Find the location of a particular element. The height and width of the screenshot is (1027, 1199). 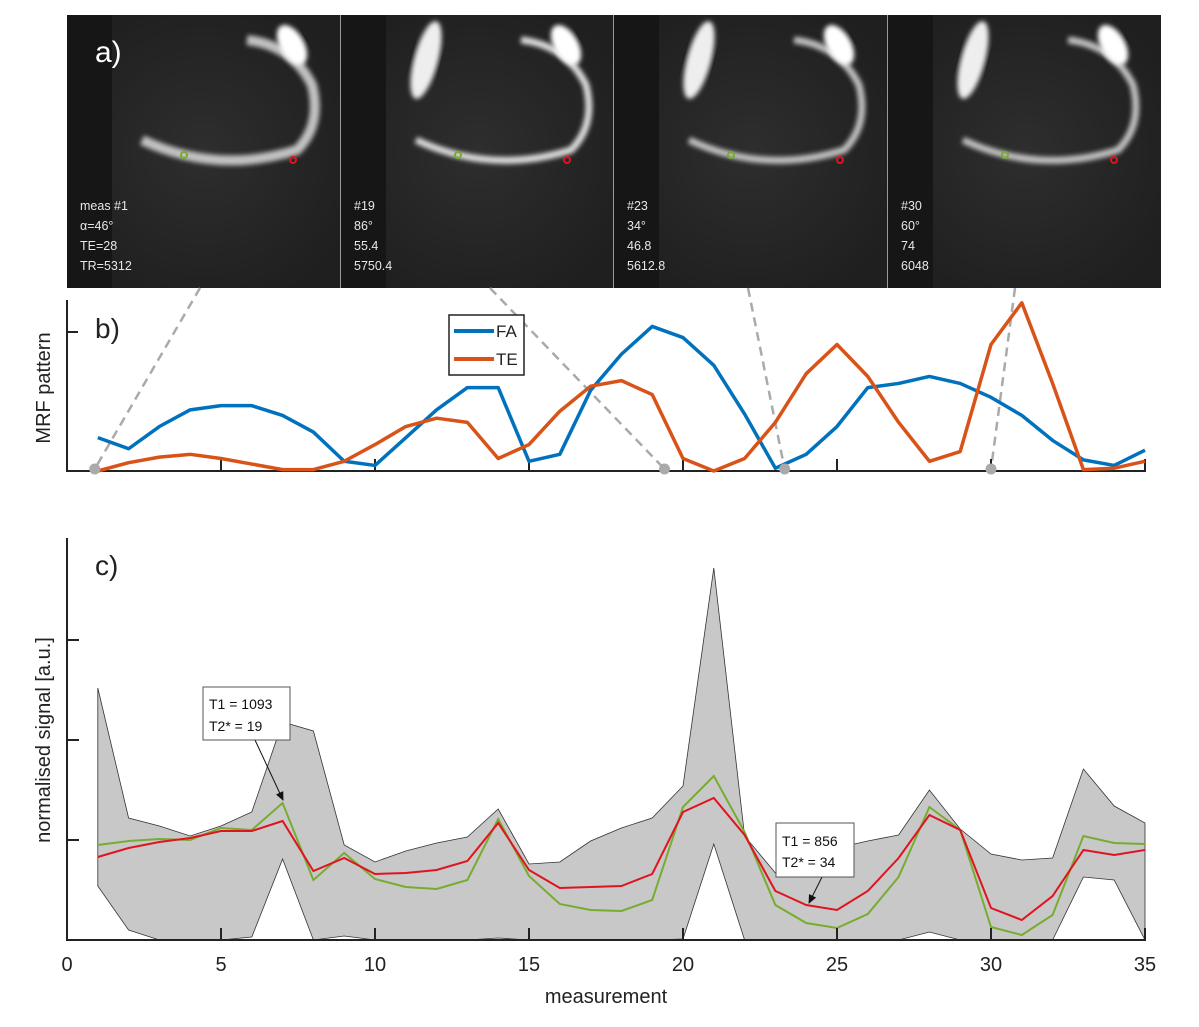

image-param-0: #19 is located at coordinates (364, 206).